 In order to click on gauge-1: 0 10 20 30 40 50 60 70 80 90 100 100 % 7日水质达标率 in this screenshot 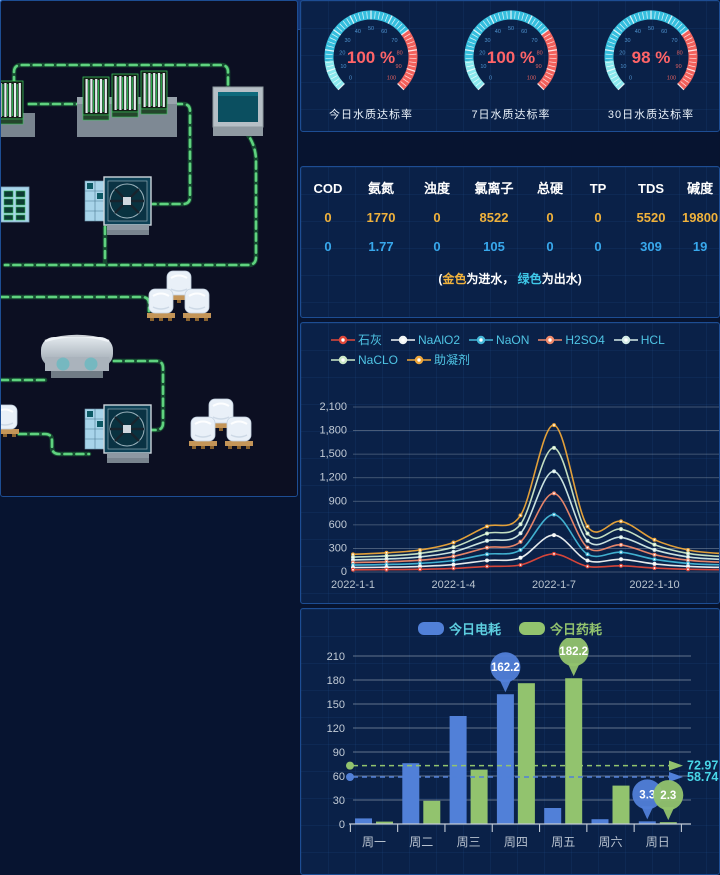, I will do `click(511, 63)`.